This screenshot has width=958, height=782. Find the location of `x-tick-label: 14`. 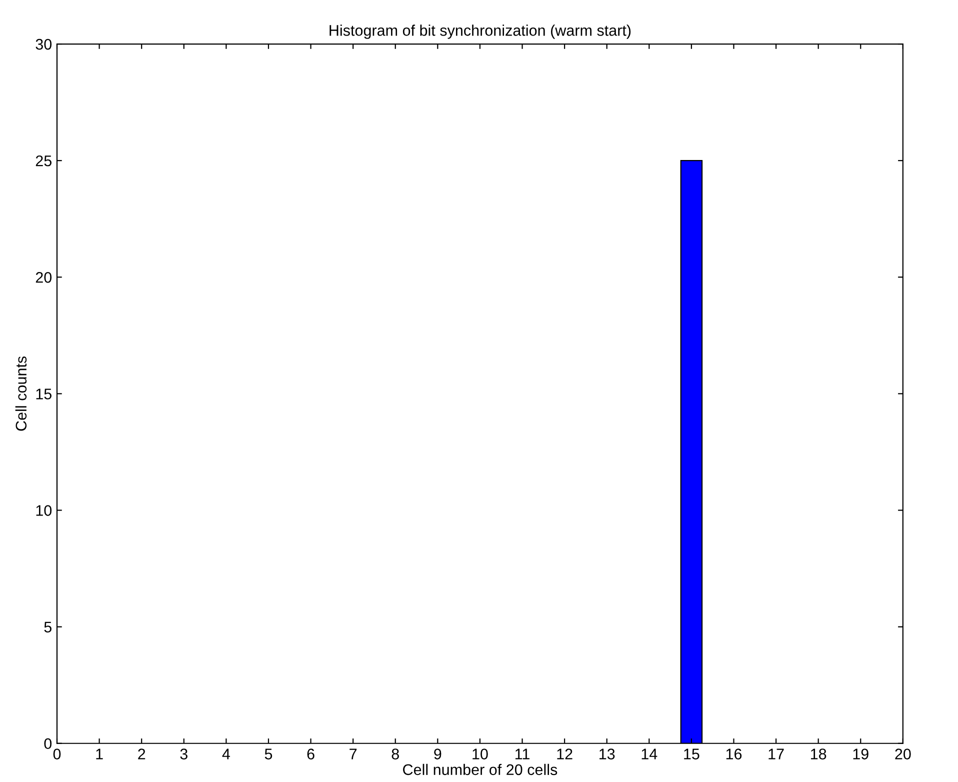

x-tick-label: 14 is located at coordinates (650, 754).